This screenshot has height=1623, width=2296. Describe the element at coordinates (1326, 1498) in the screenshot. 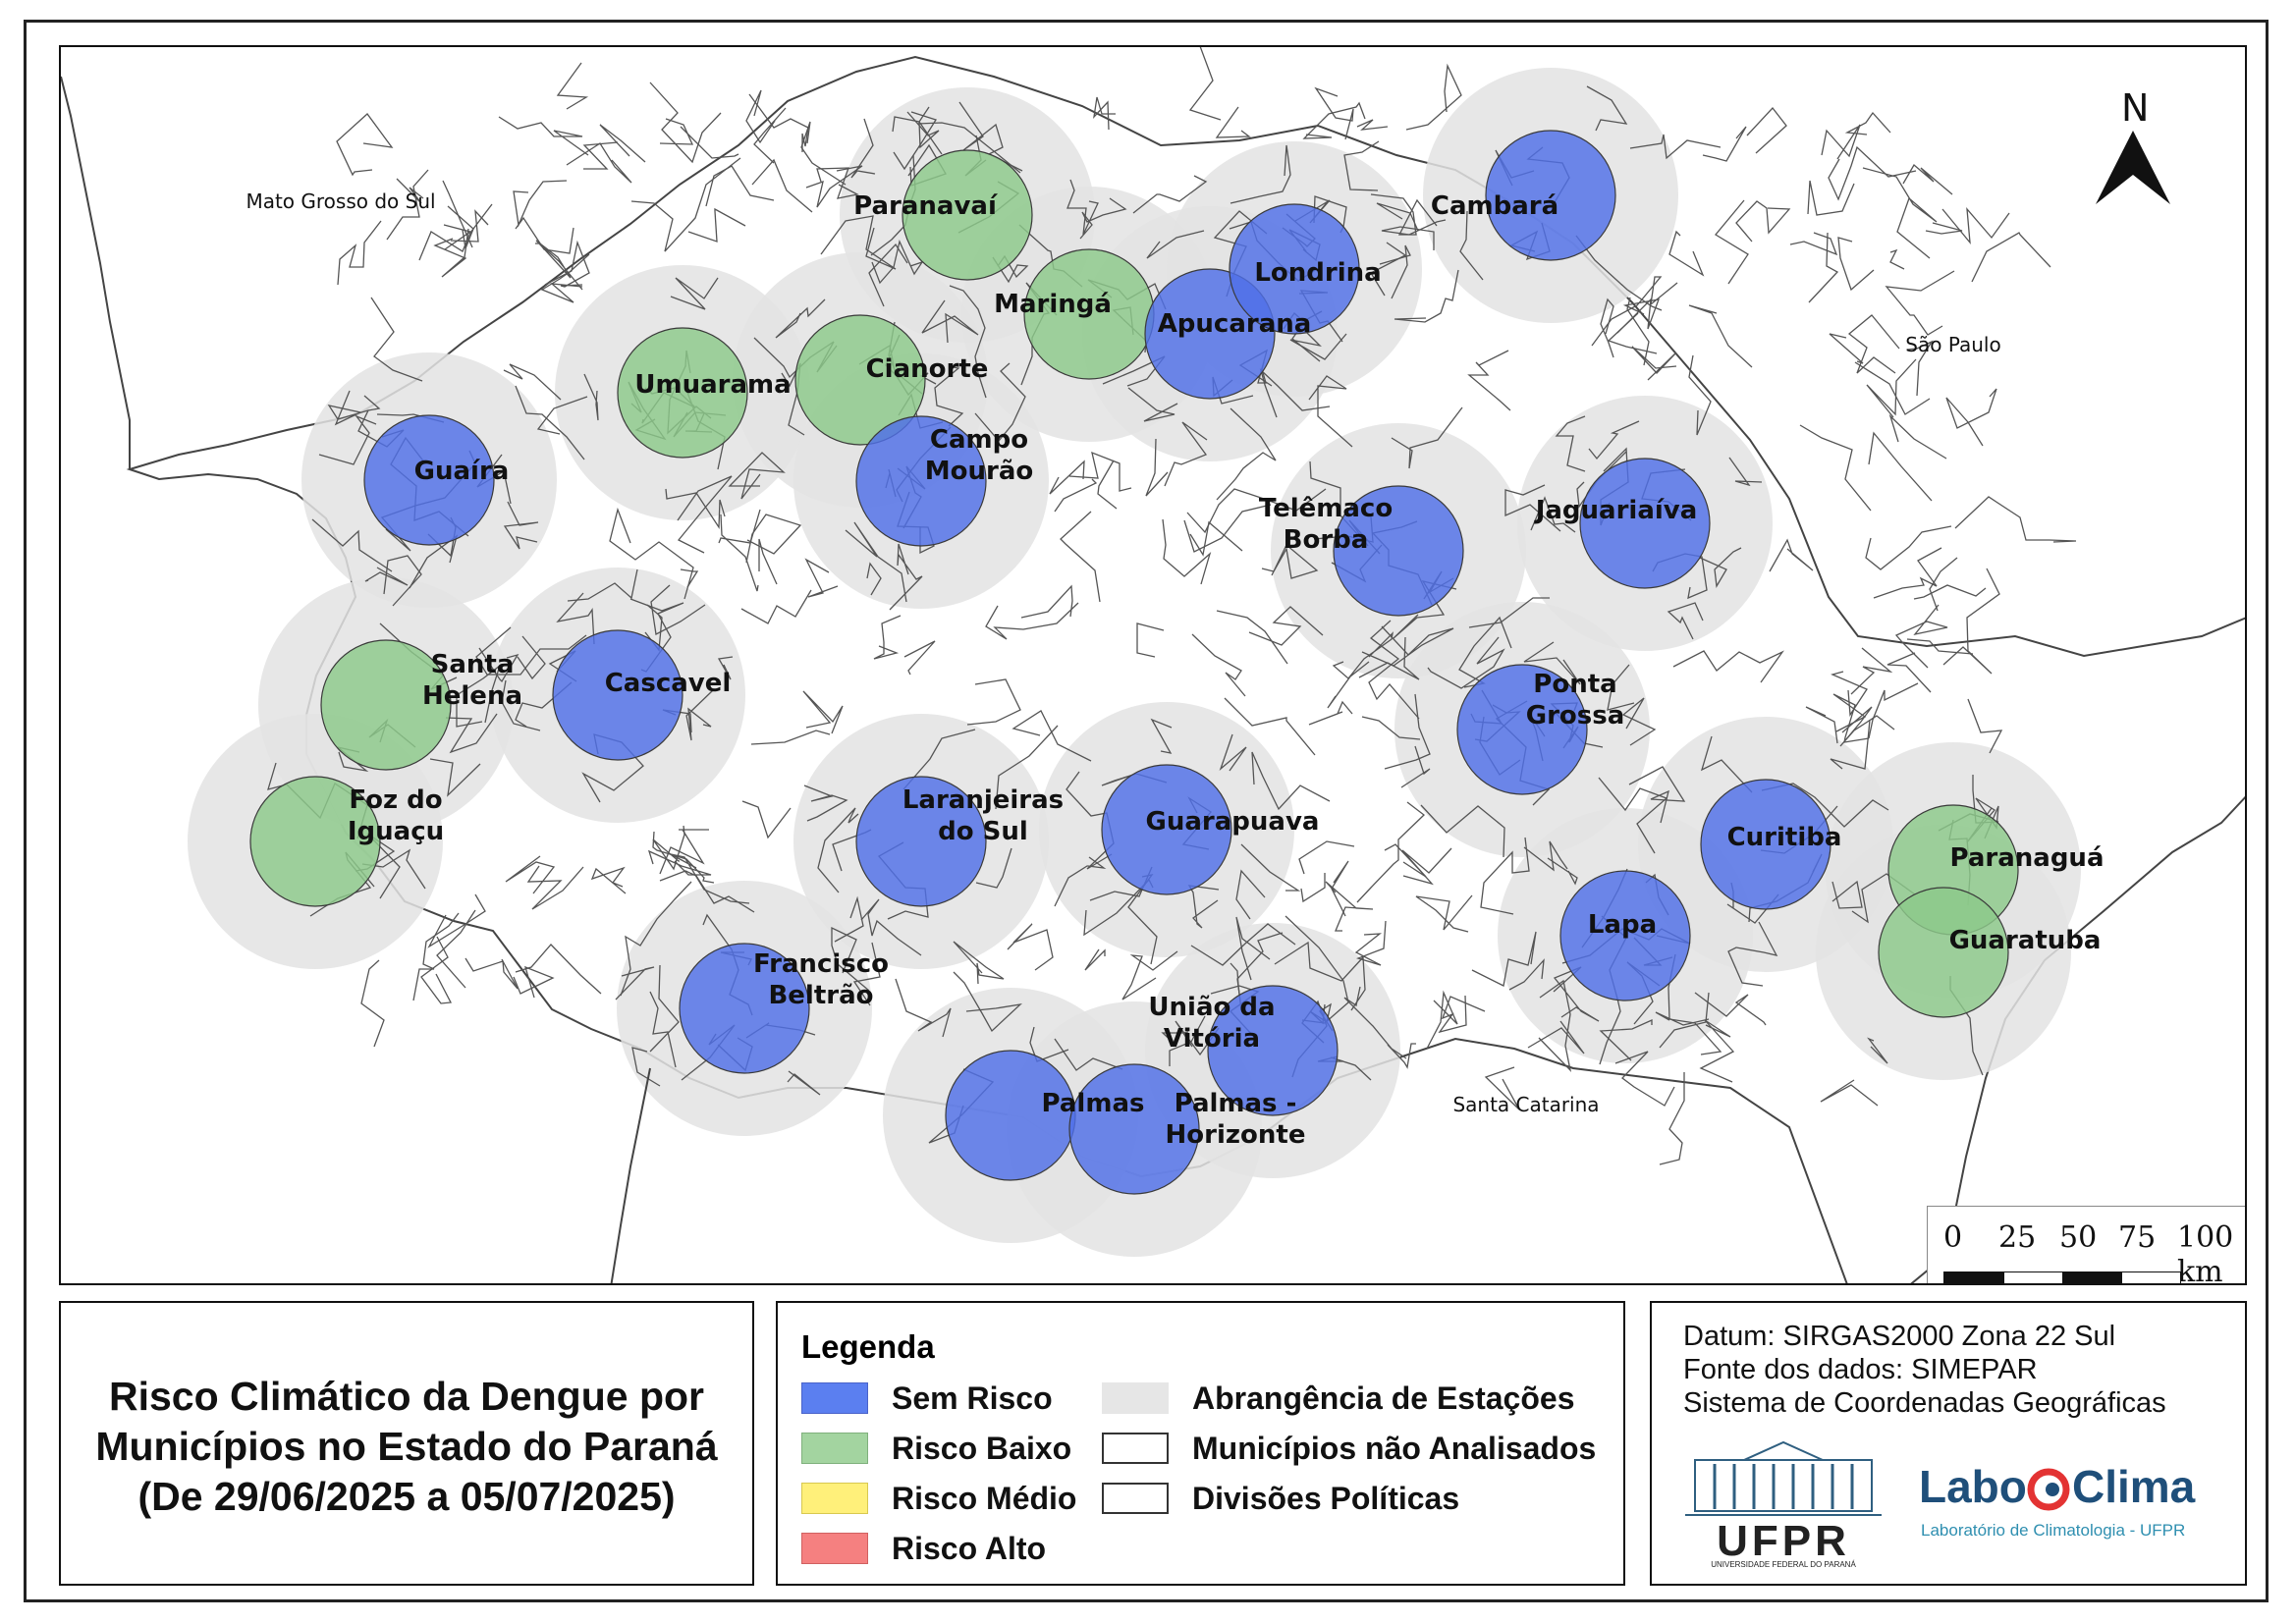

I see `legend-label: Divisões Políticas` at that location.